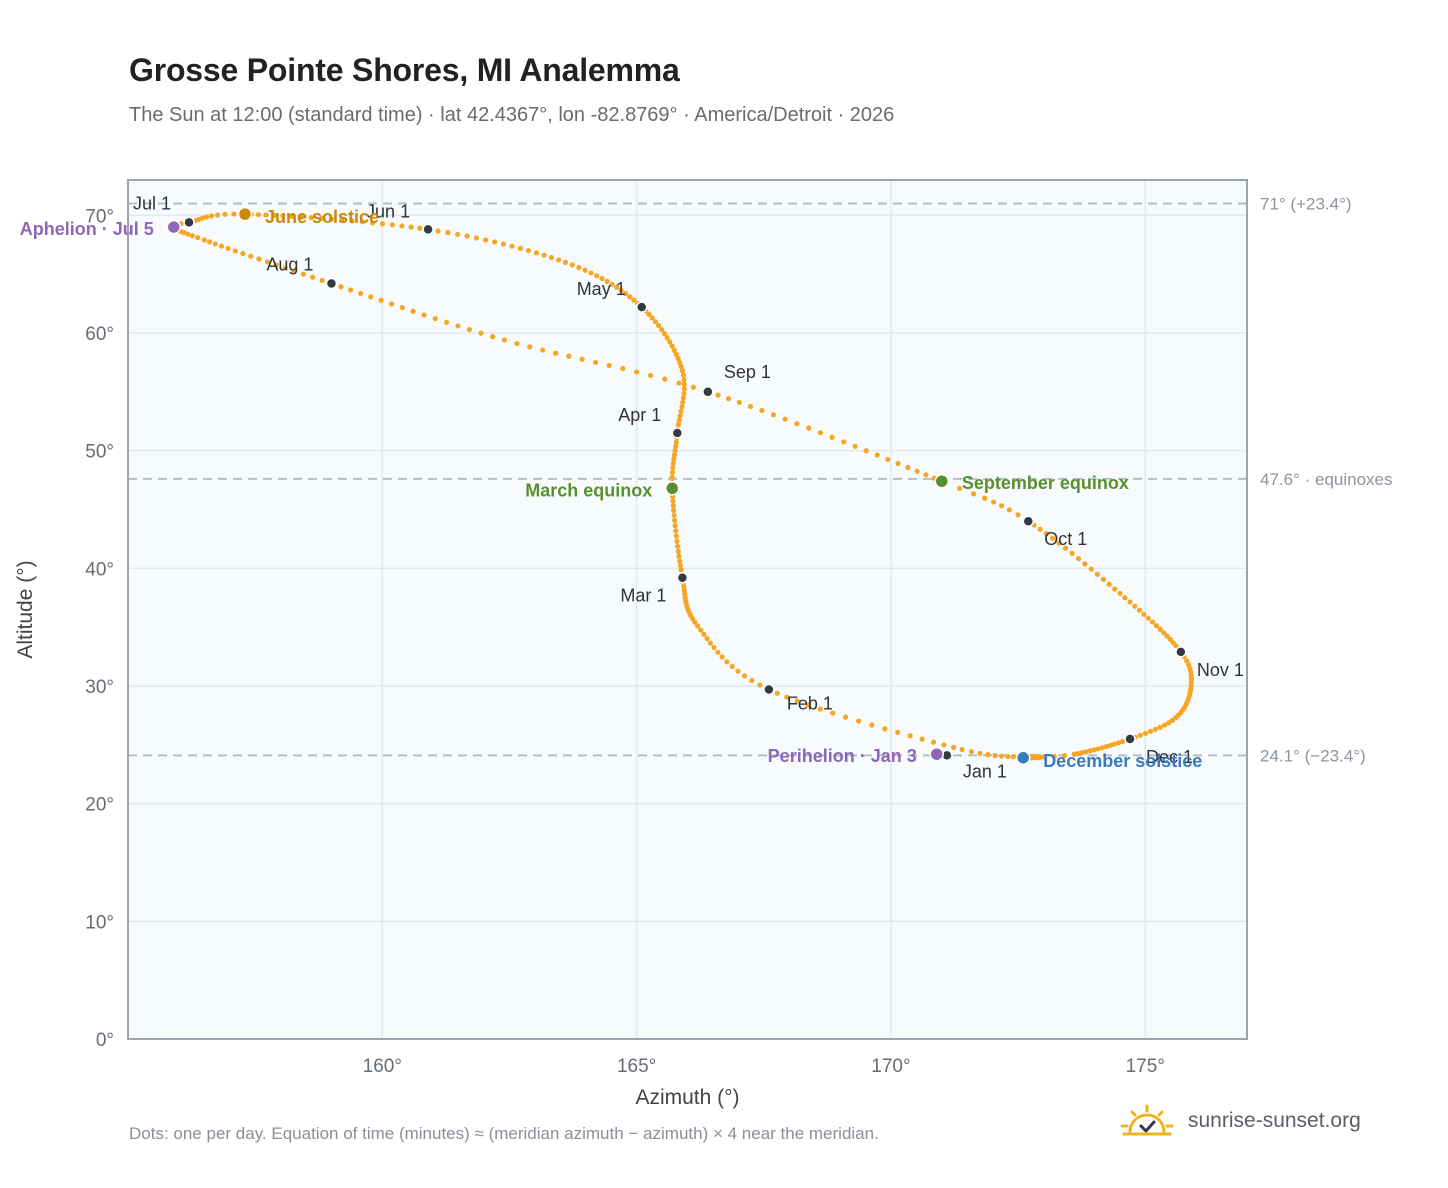 The height and width of the screenshot is (1188, 1448). What do you see at coordinates (588, 490) in the screenshot?
I see `event-label: March equinox` at bounding box center [588, 490].